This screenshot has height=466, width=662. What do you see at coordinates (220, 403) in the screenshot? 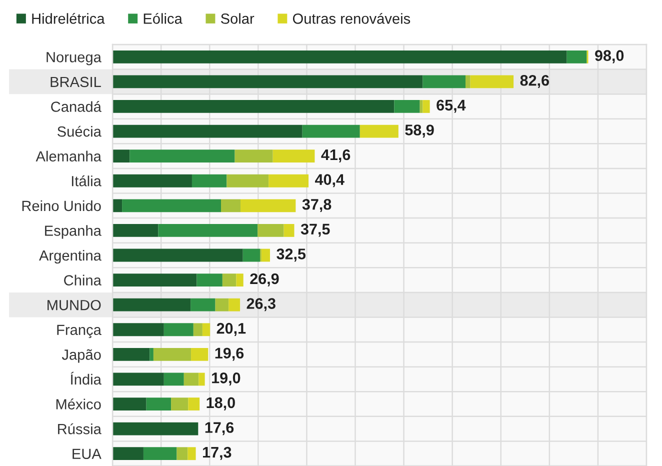
I see `annotation: 18,0` at bounding box center [220, 403].